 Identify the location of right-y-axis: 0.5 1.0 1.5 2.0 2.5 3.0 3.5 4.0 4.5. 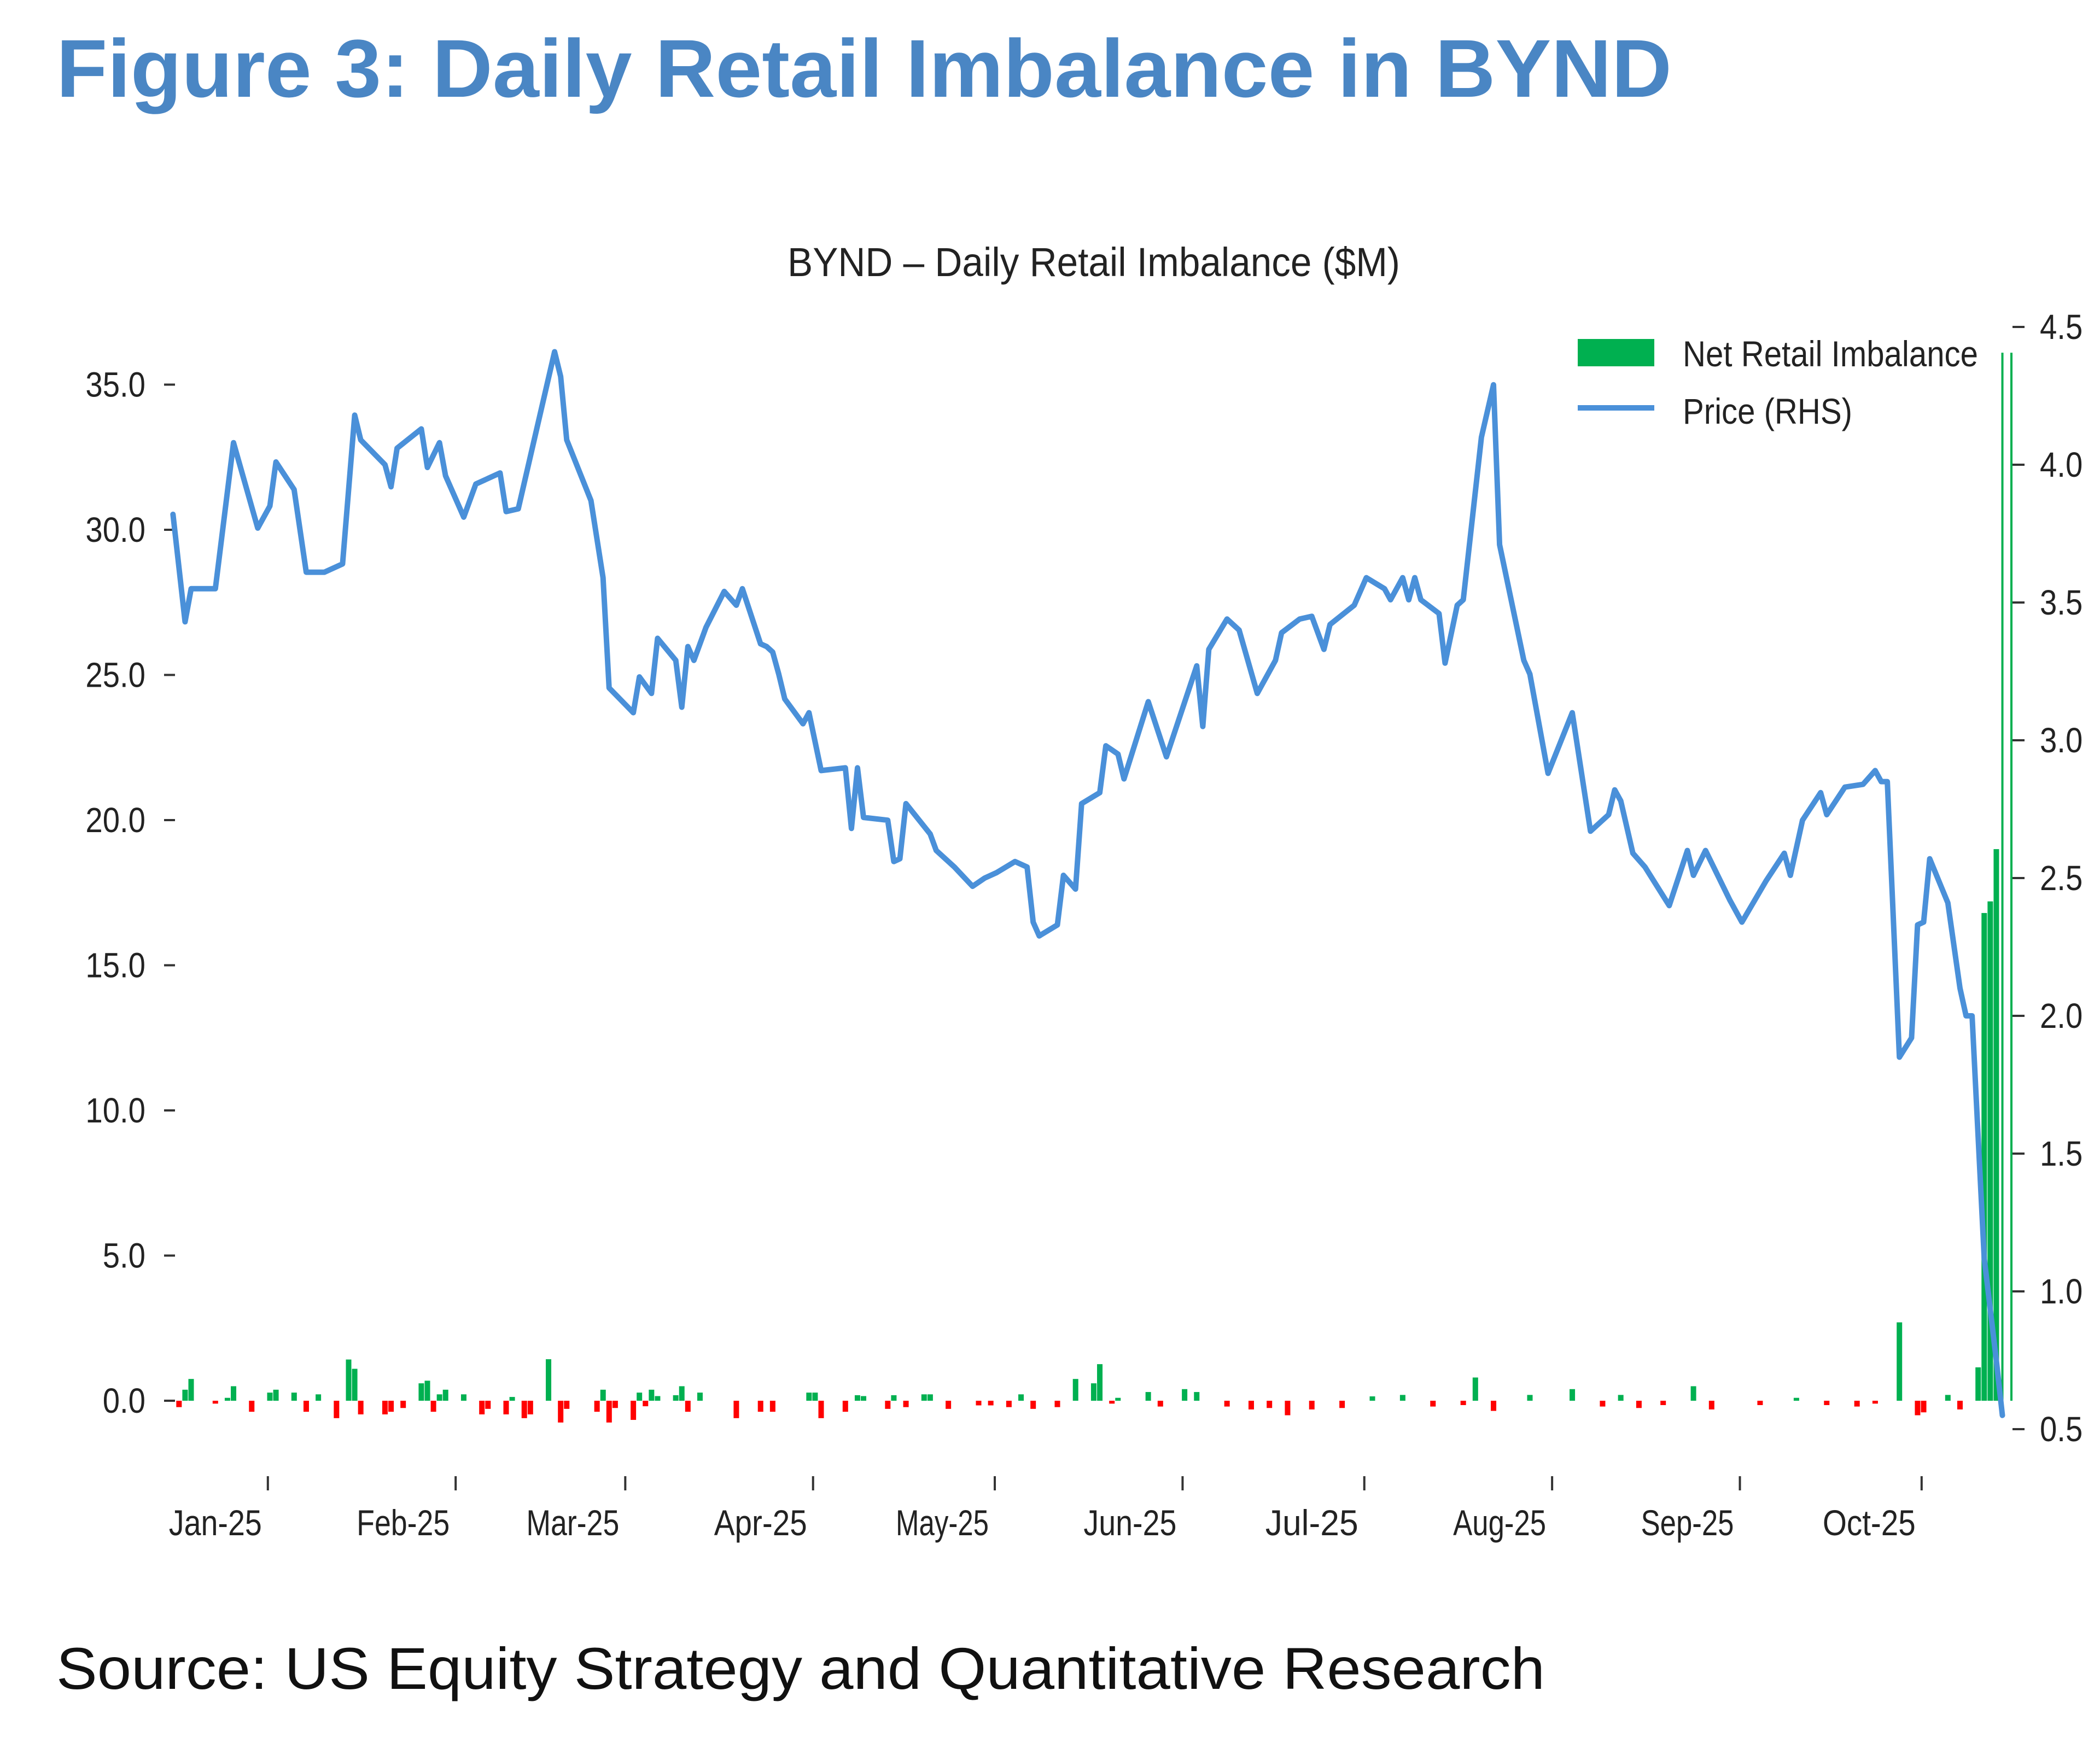
(2046, 878).